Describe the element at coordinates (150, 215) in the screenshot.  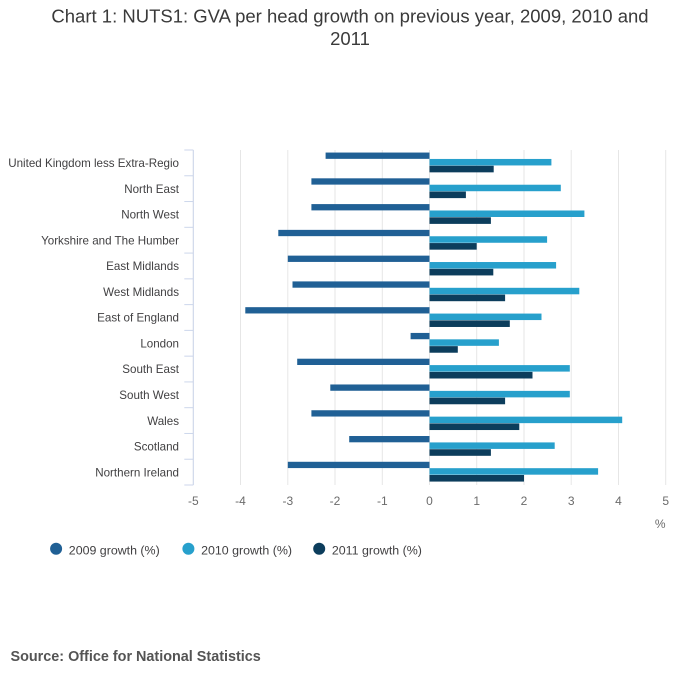
I see `svg-text: North West` at that location.